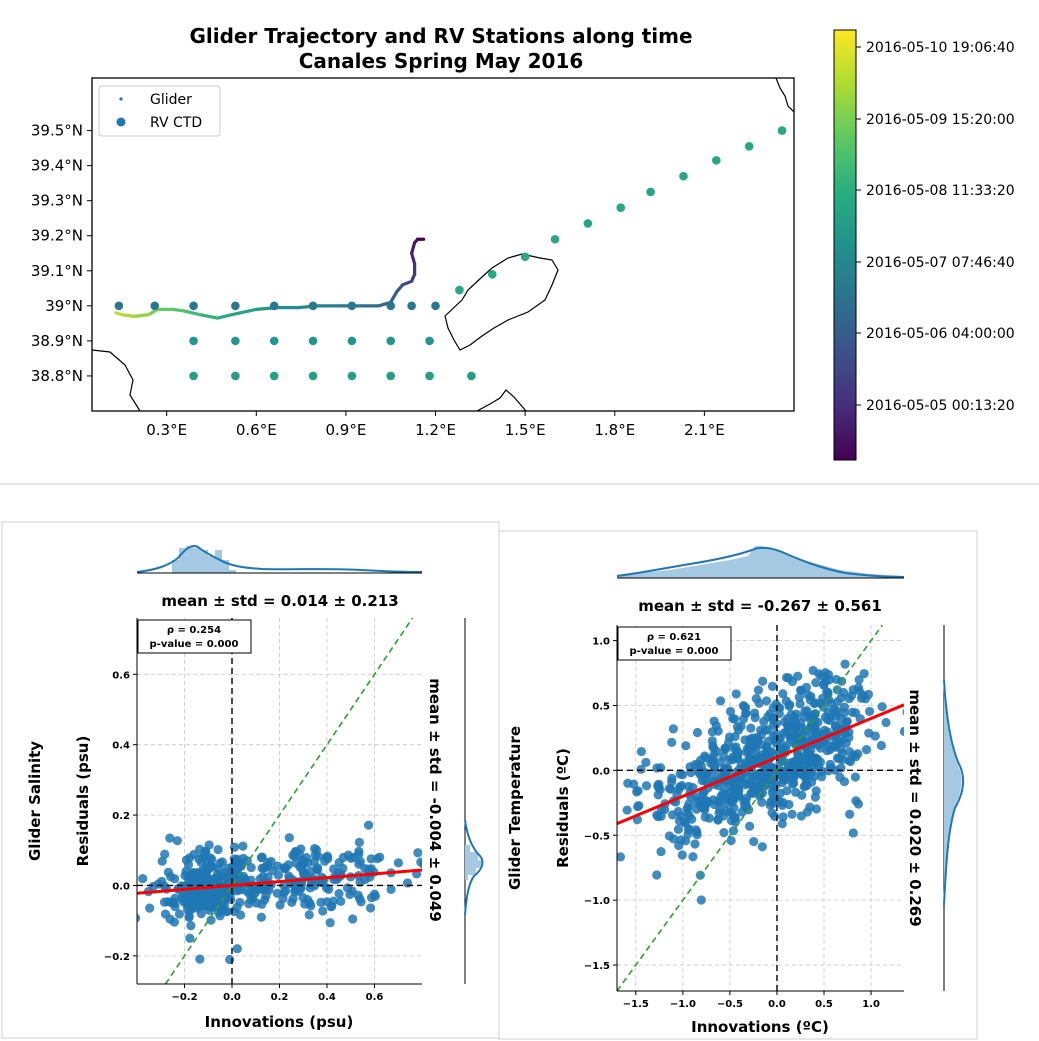  What do you see at coordinates (279, 1022) in the screenshot?
I see `salinity-x-label: Innovations (psu)` at bounding box center [279, 1022].